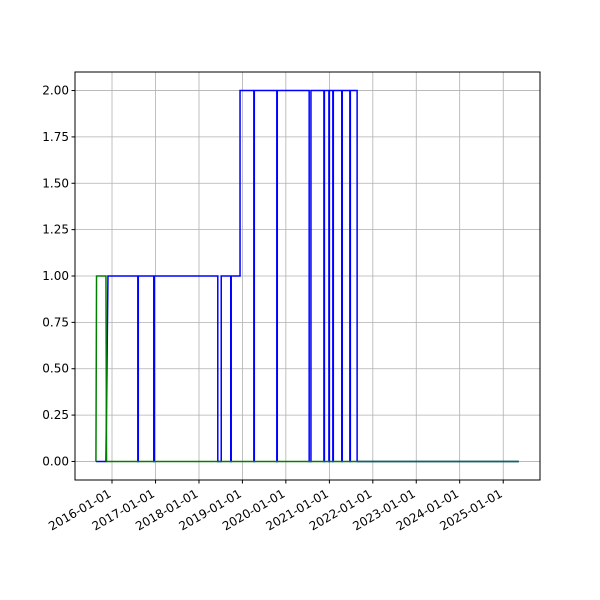 This screenshot has width=600, height=600. What do you see at coordinates (55, 461) in the screenshot?
I see `y-tick-label: 0.00` at bounding box center [55, 461].